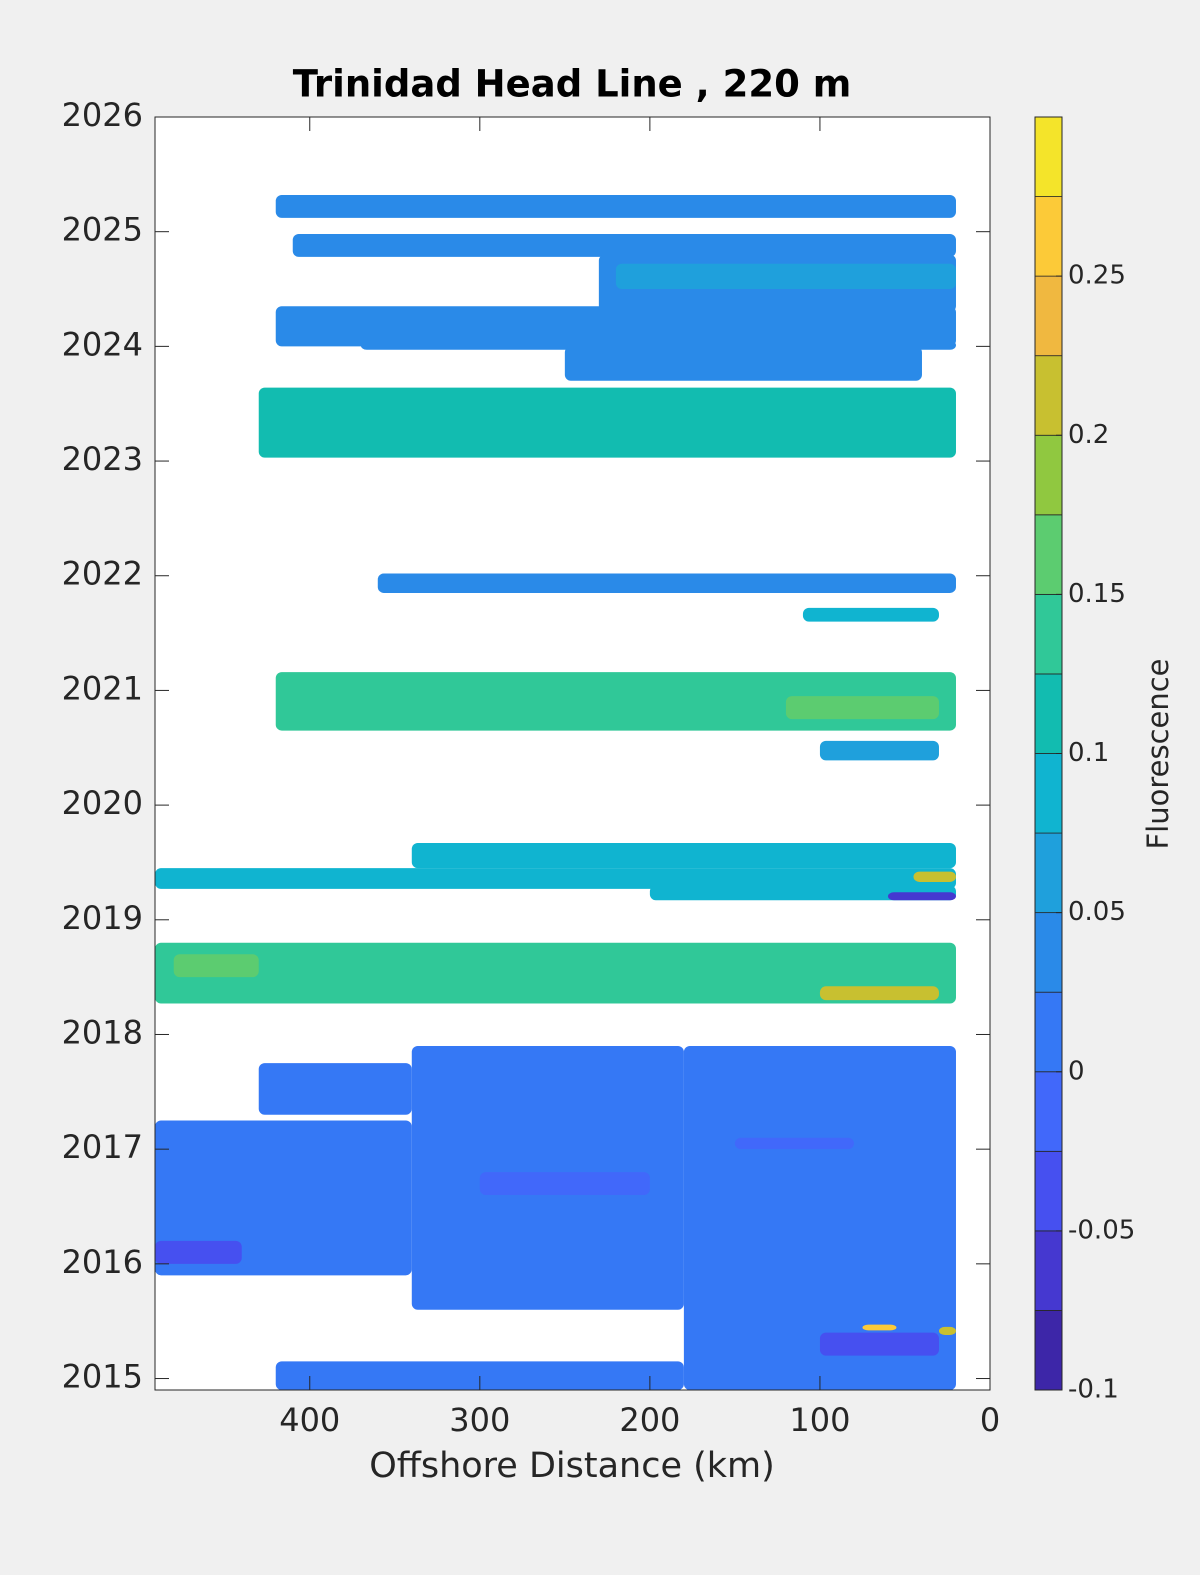  What do you see at coordinates (102, 230) in the screenshot?
I see `y-tick-label: 2025` at bounding box center [102, 230].